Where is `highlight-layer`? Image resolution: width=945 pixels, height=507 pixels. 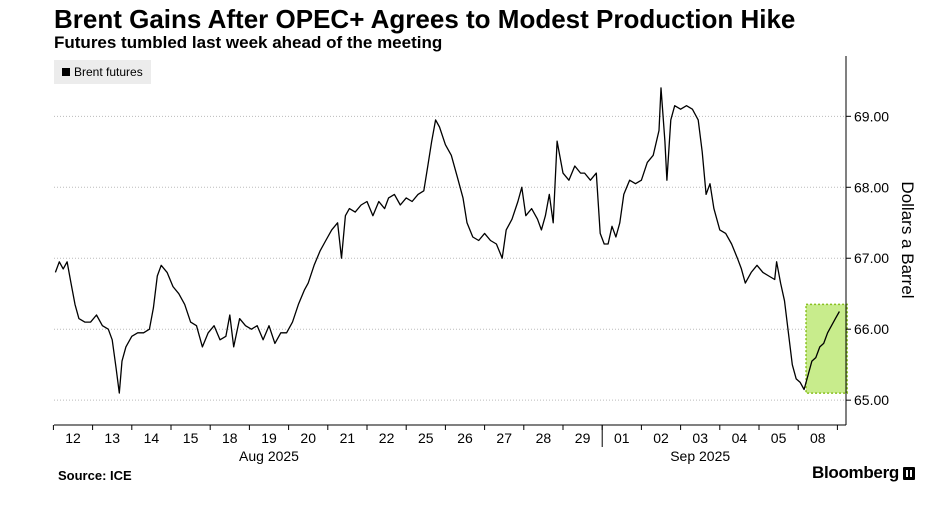
highlight-layer is located at coordinates (826, 348).